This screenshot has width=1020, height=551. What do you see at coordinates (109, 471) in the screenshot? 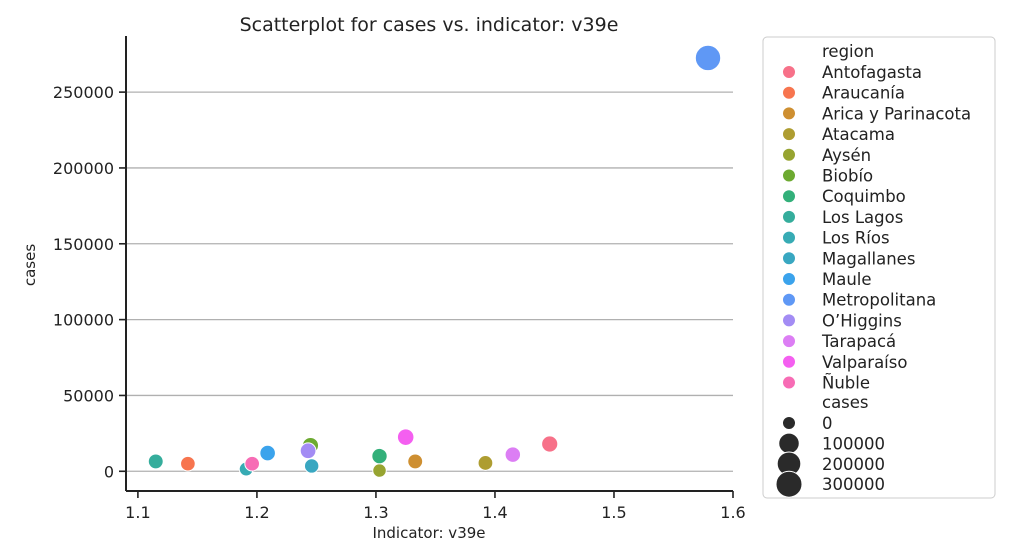
I see `y-tick-label: 0` at bounding box center [109, 471].